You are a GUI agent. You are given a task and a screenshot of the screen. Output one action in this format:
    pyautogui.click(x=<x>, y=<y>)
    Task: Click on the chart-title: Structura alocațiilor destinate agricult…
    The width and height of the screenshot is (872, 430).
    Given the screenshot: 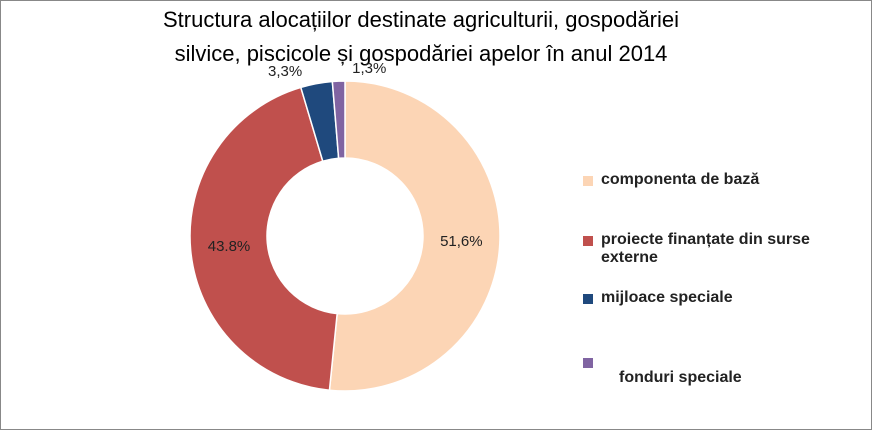 What is the action you would take?
    pyautogui.click(x=421, y=19)
    